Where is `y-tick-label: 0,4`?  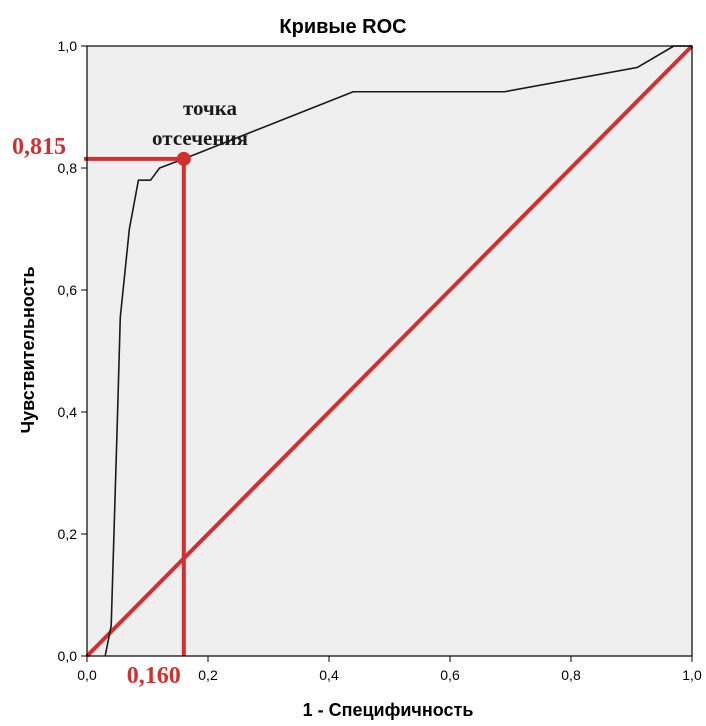
y-tick-label: 0,4 is located at coordinates (68, 412).